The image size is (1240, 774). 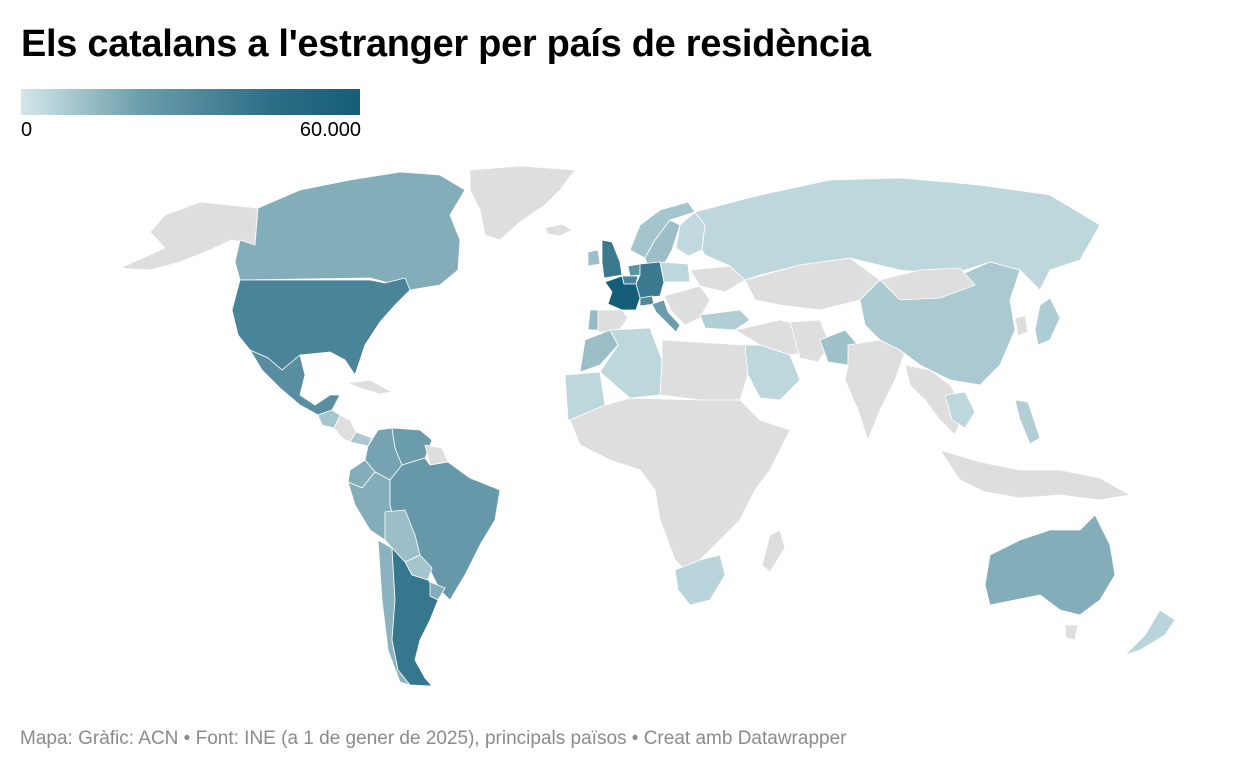 What do you see at coordinates (191, 128) in the screenshot?
I see `legend-labels: 0 60.000` at bounding box center [191, 128].